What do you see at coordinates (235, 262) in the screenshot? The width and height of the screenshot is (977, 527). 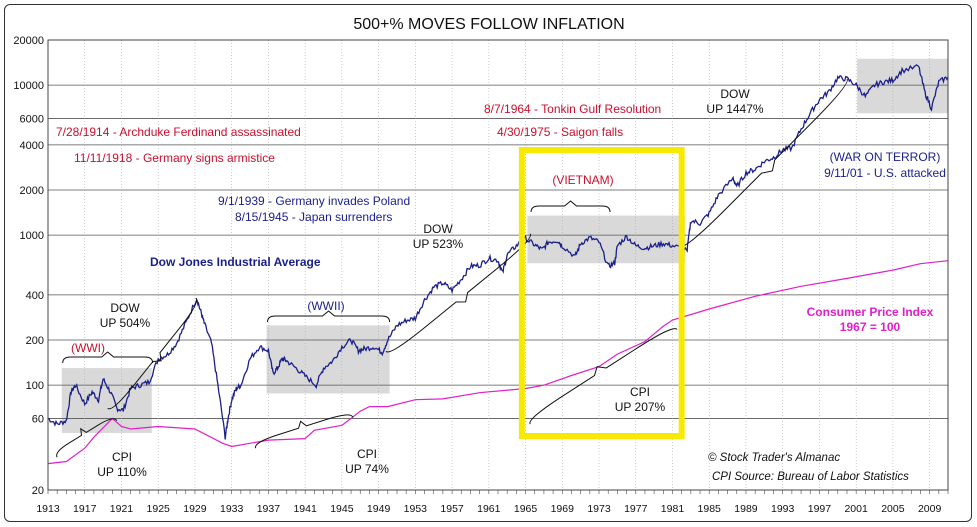 I see `dow-series-label: Dow Jones Industrial Average` at bounding box center [235, 262].